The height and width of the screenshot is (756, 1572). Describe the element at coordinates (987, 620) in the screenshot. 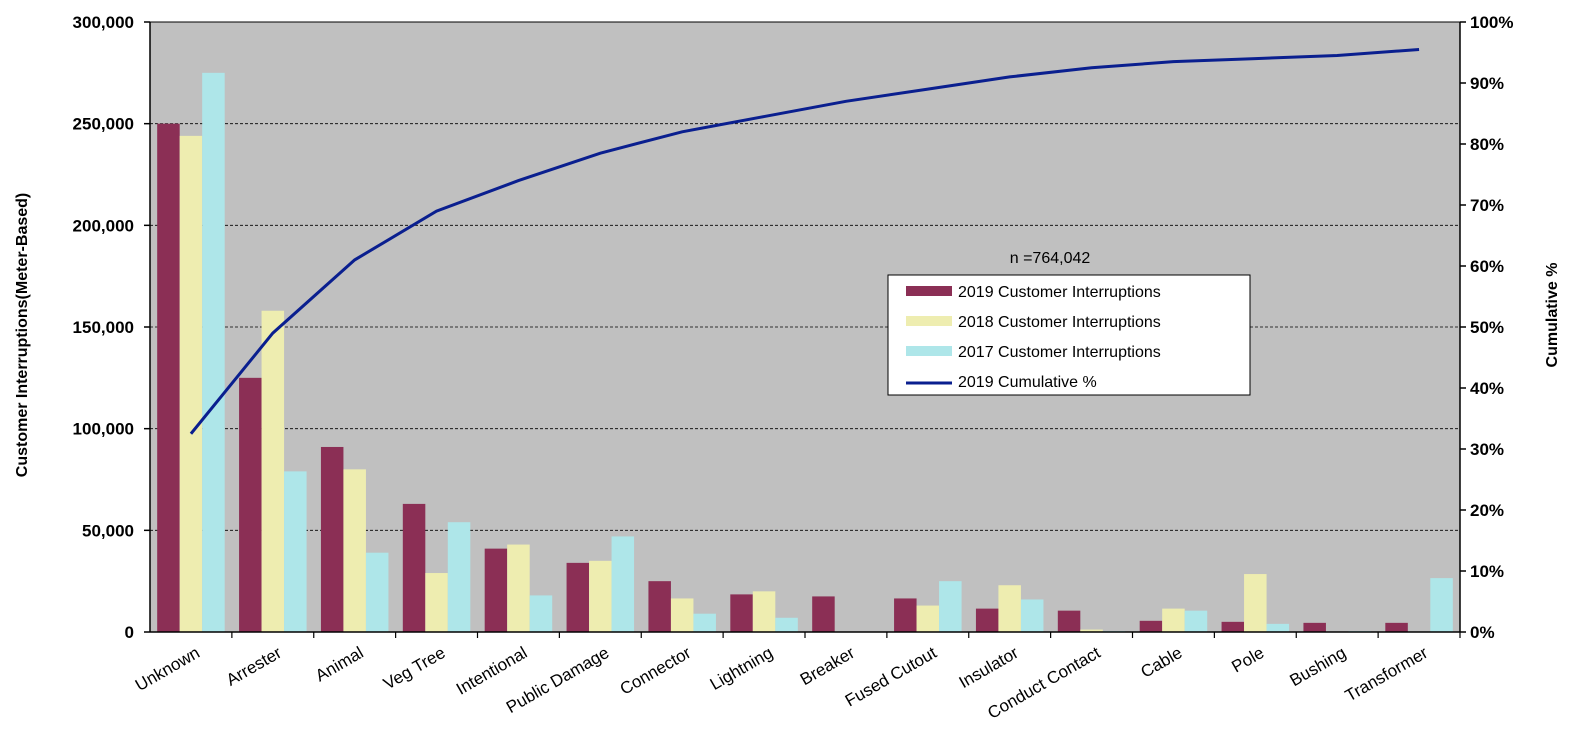

I see `bar-2019-insulator` at that location.